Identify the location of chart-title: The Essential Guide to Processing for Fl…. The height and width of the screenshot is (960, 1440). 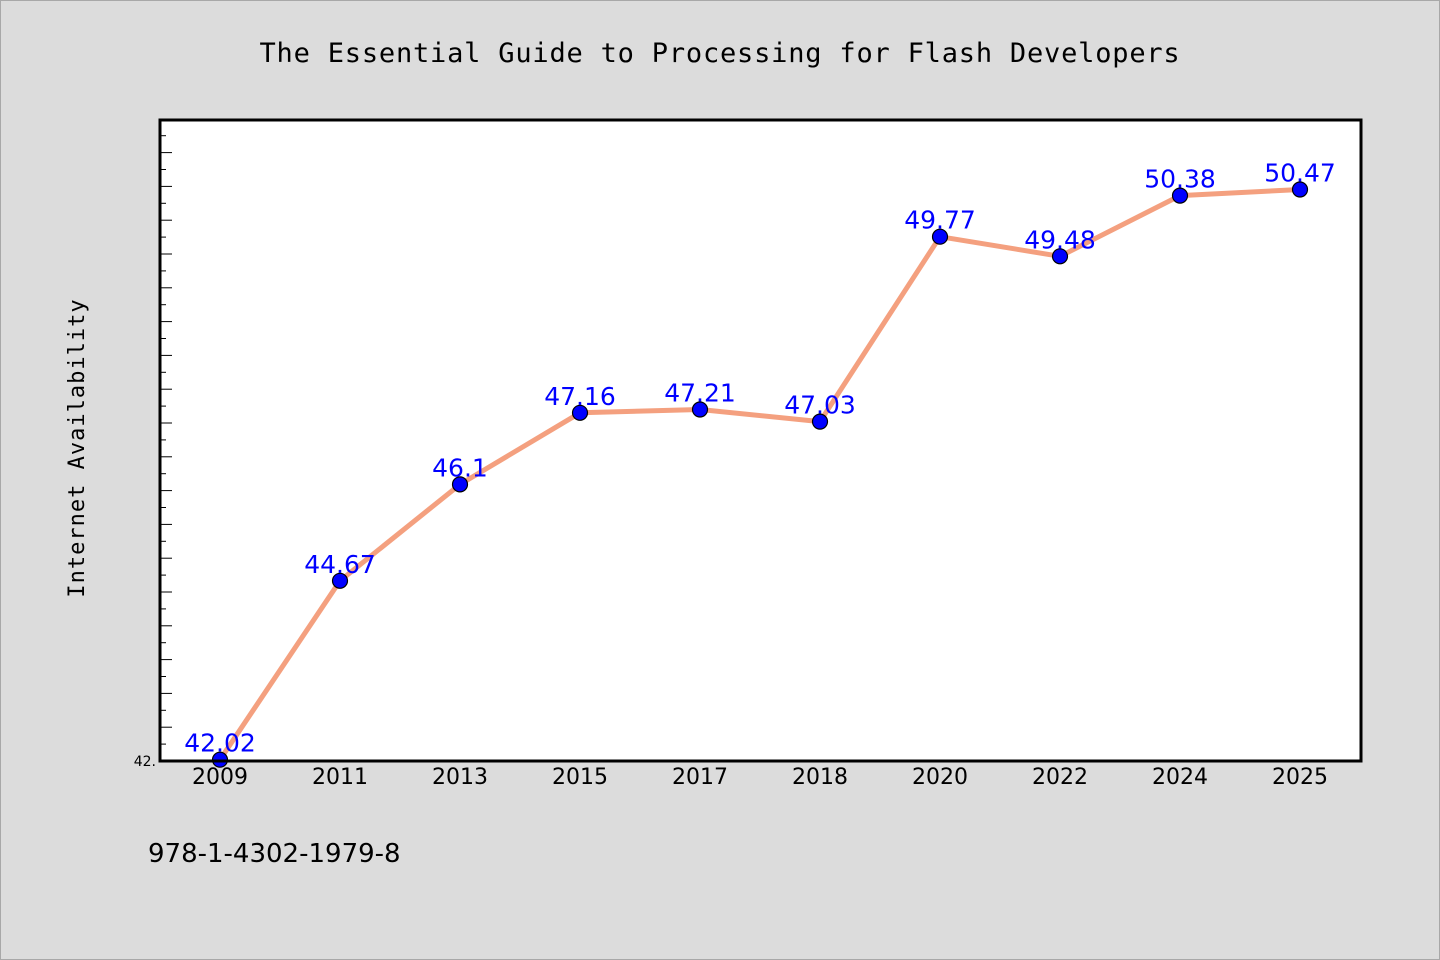
(720, 53).